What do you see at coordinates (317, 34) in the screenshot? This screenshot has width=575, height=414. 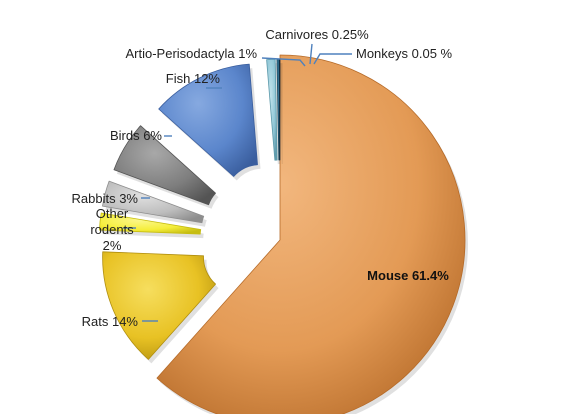 I see `slice-label-carnivores: Carnivores 0.25%` at bounding box center [317, 34].